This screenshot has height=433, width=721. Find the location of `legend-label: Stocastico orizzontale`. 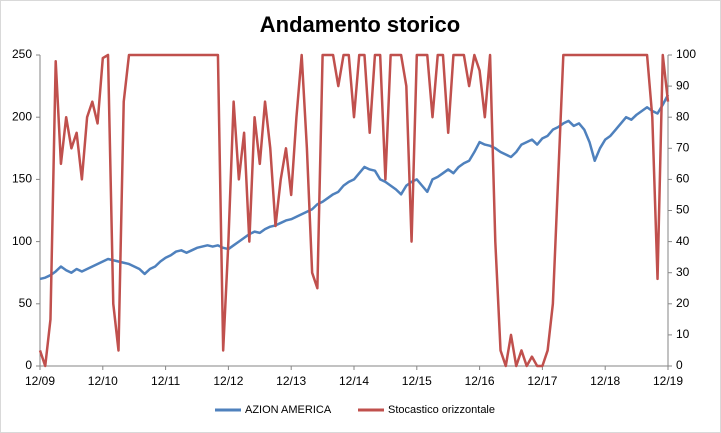

legend-label: Stocastico orizzontale is located at coordinates (441, 410).